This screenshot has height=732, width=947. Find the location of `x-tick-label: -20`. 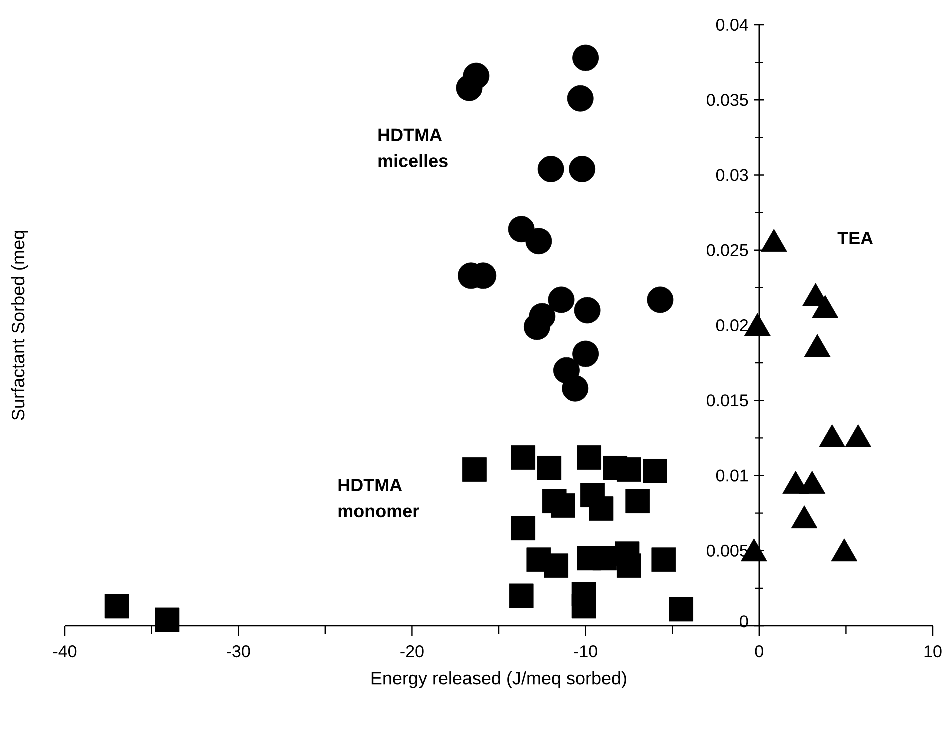

x-tick-label: -20 is located at coordinates (412, 652).